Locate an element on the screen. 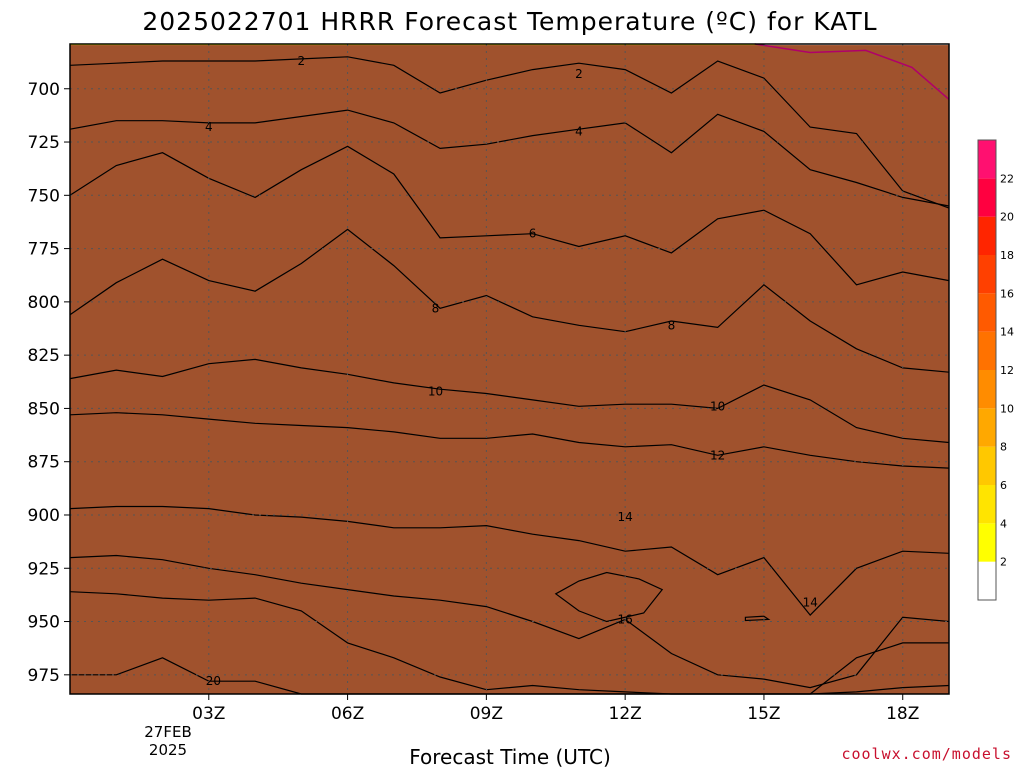 The height and width of the screenshot is (768, 1024). contour-pocket-small is located at coordinates (757, 618).